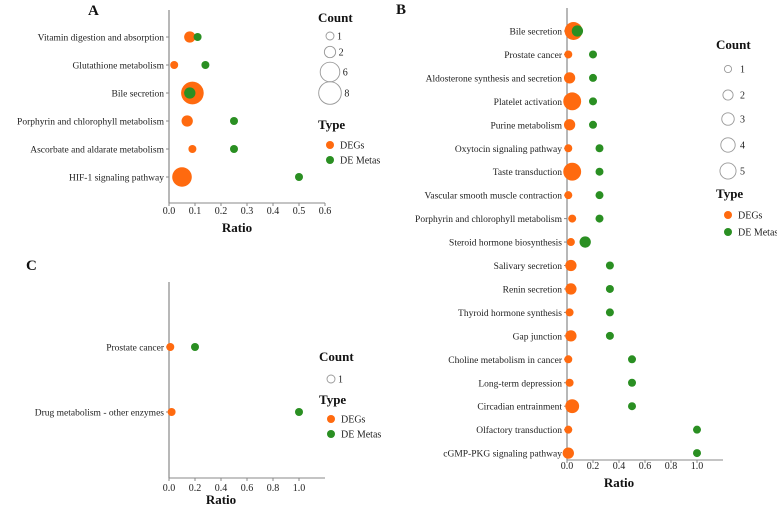 The height and width of the screenshot is (507, 777). I want to click on y-tick-label: Vascular smooth muscle contraction, so click(494, 197).